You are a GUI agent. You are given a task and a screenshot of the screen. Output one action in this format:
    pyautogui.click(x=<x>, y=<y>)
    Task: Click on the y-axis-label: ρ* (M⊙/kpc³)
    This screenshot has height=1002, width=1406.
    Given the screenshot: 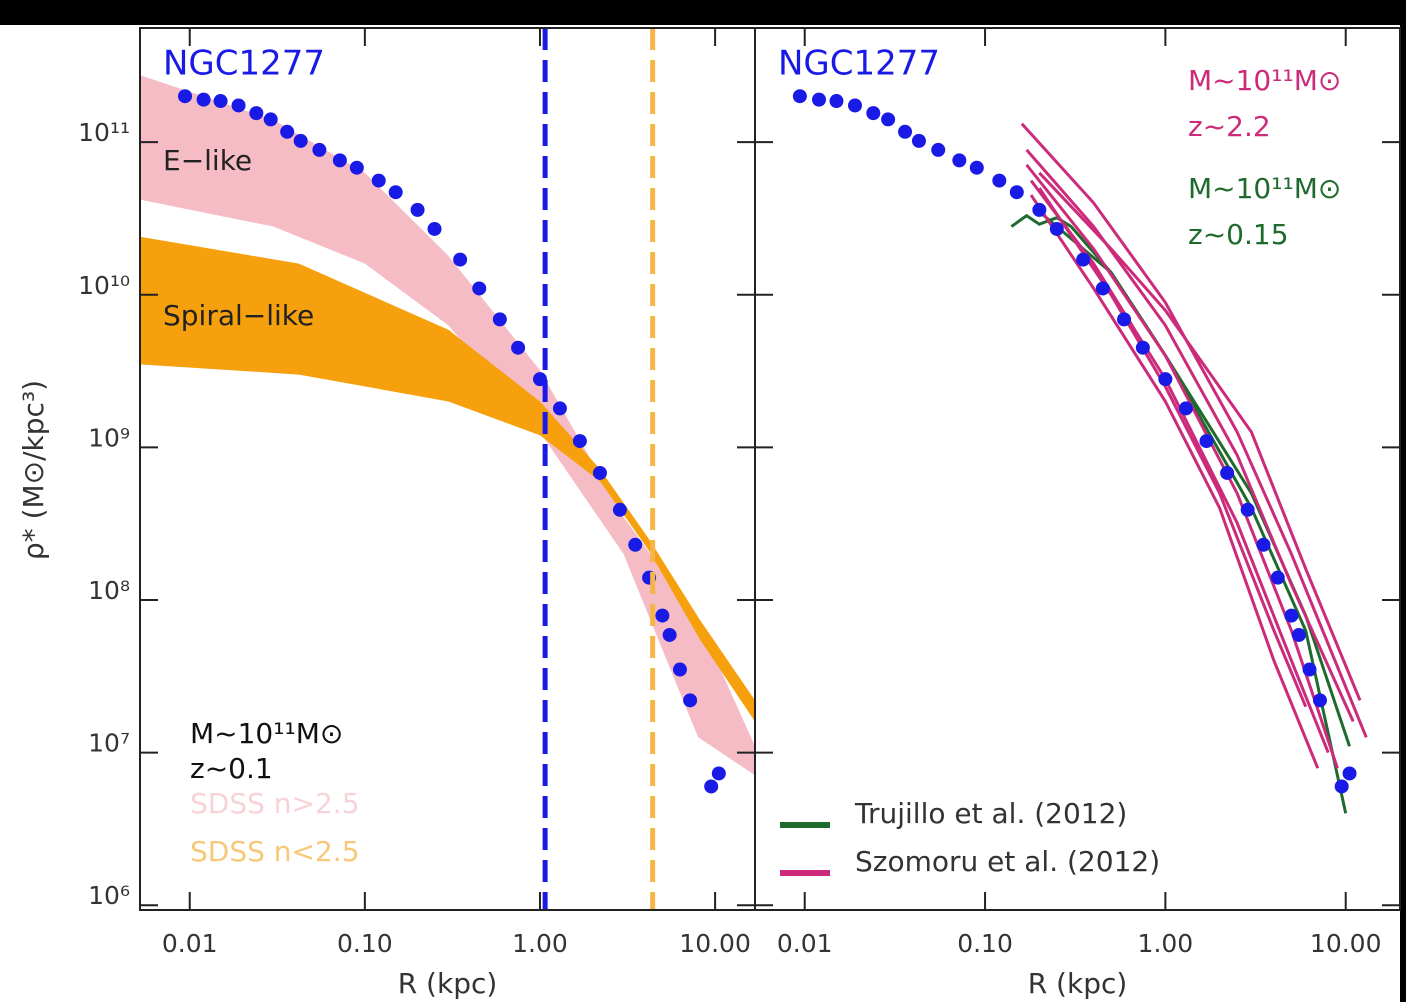 What is the action you would take?
    pyautogui.click(x=33, y=470)
    